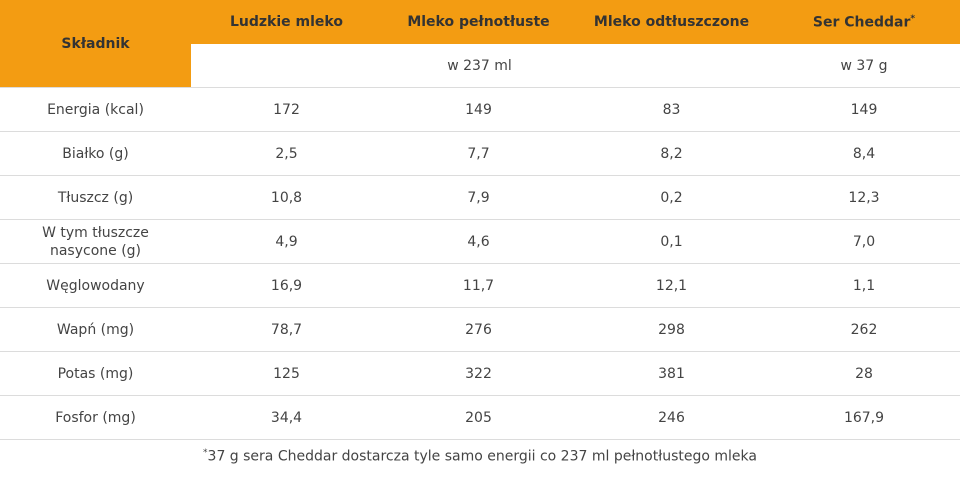 The image size is (960, 482). Describe the element at coordinates (864, 373) in the screenshot. I see `cell-cheddar: 28` at that location.